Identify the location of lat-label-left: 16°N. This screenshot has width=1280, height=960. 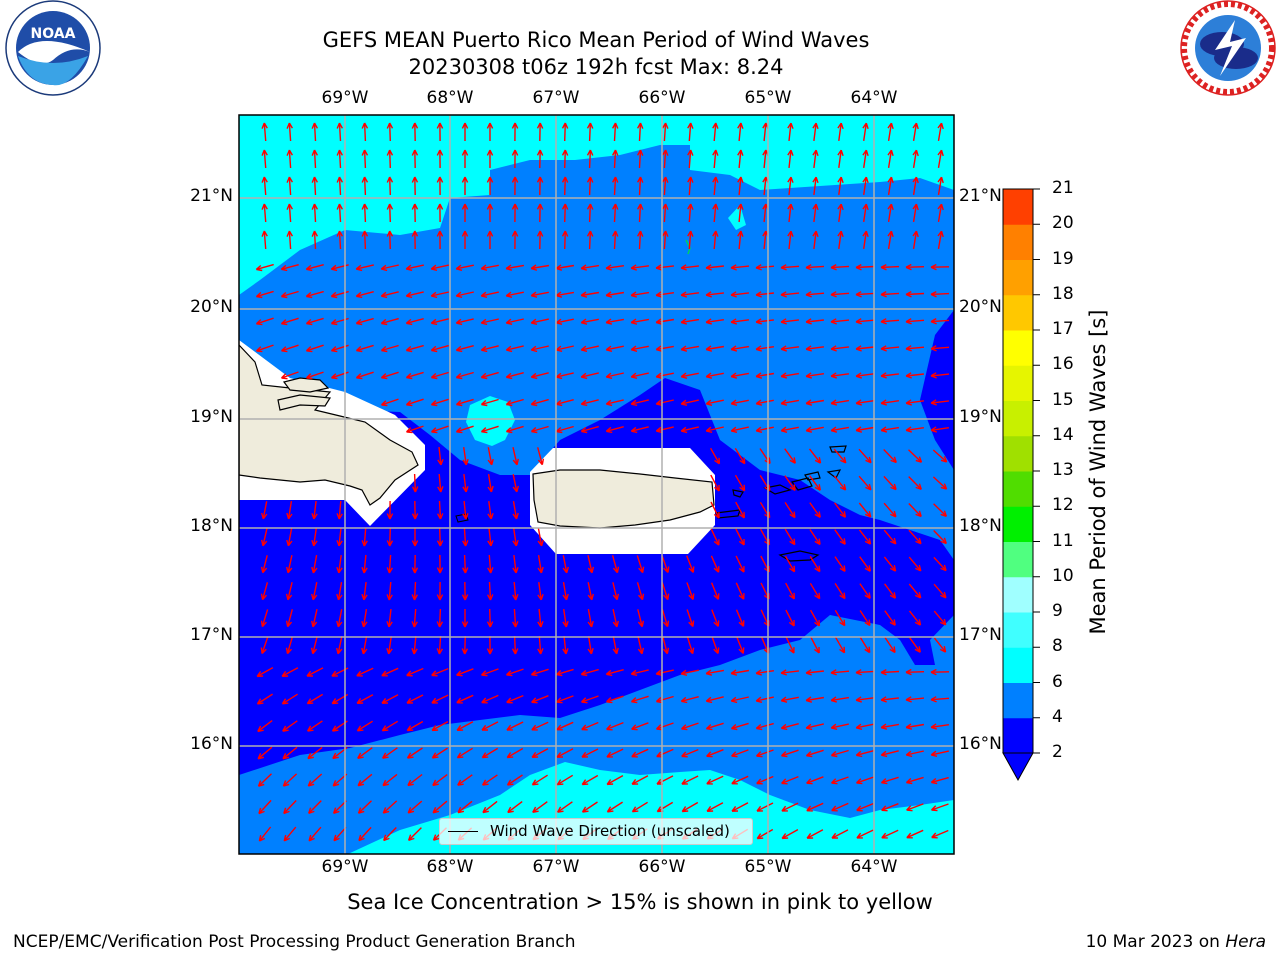
(211, 744).